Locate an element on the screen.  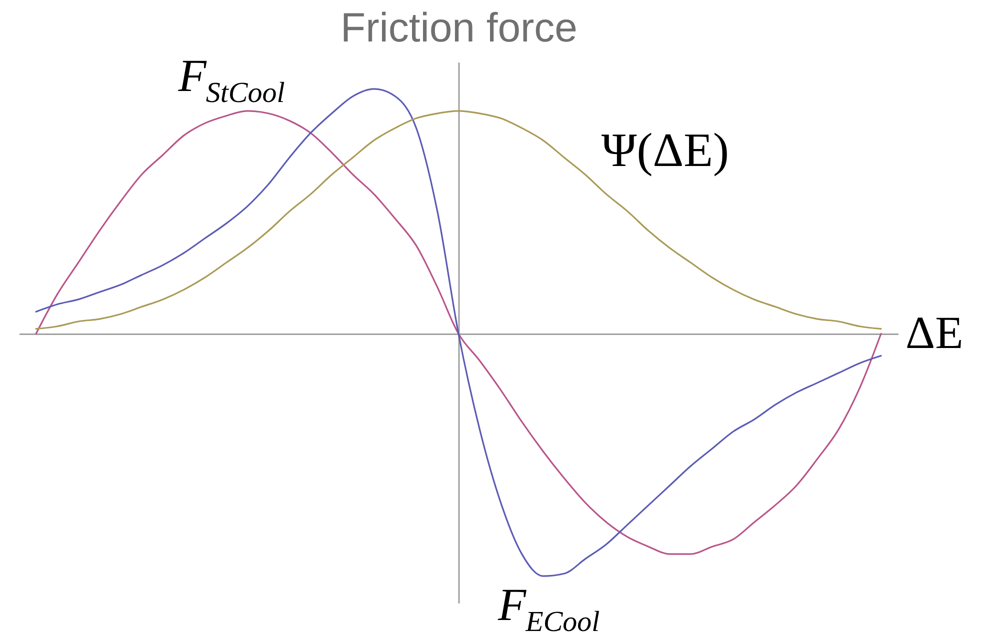
series-label: Ψ(ΔE) is located at coordinates (665, 151).